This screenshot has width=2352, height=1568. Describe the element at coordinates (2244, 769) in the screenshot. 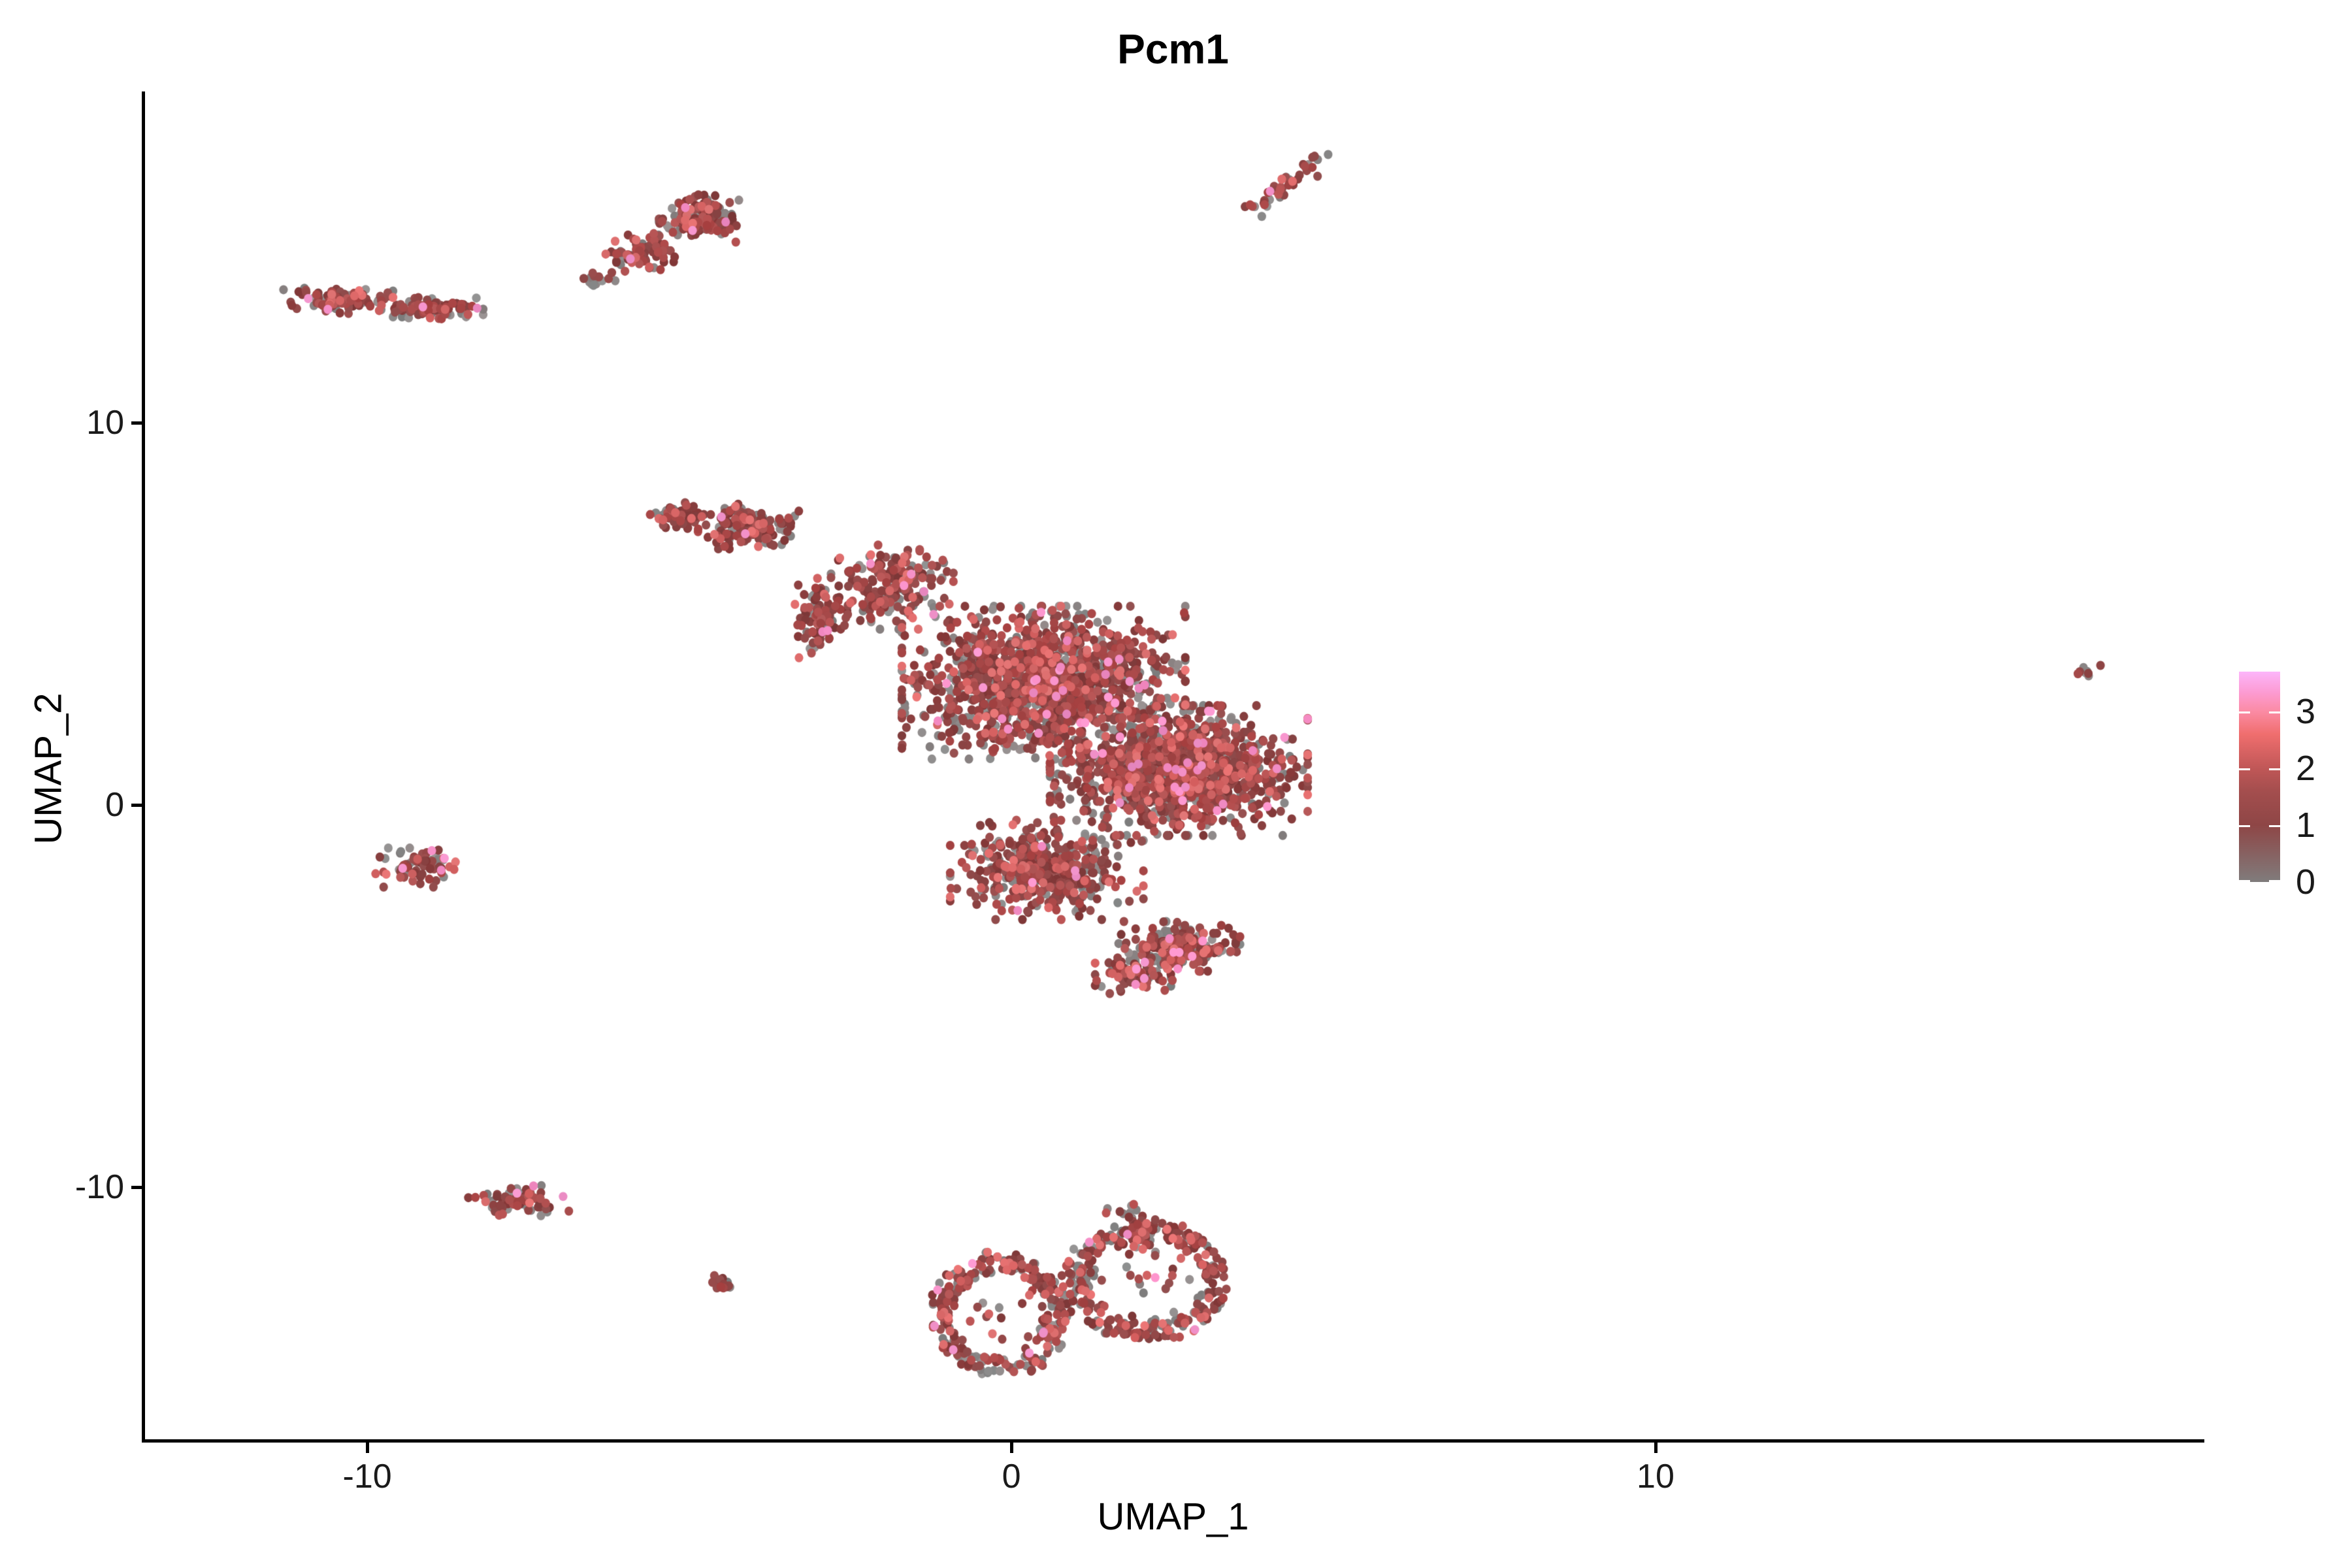

I see `colorbar-notch-2-left` at that location.